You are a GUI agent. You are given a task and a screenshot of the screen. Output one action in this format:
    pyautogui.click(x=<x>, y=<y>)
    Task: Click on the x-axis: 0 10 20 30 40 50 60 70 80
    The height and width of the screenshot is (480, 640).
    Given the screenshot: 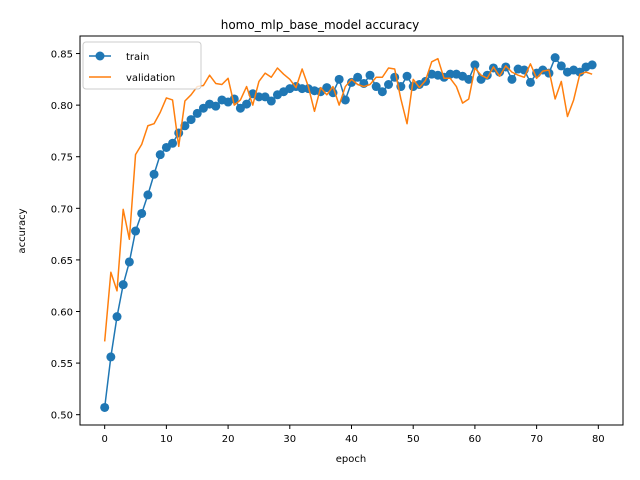 What is the action you would take?
    pyautogui.click(x=353, y=435)
    